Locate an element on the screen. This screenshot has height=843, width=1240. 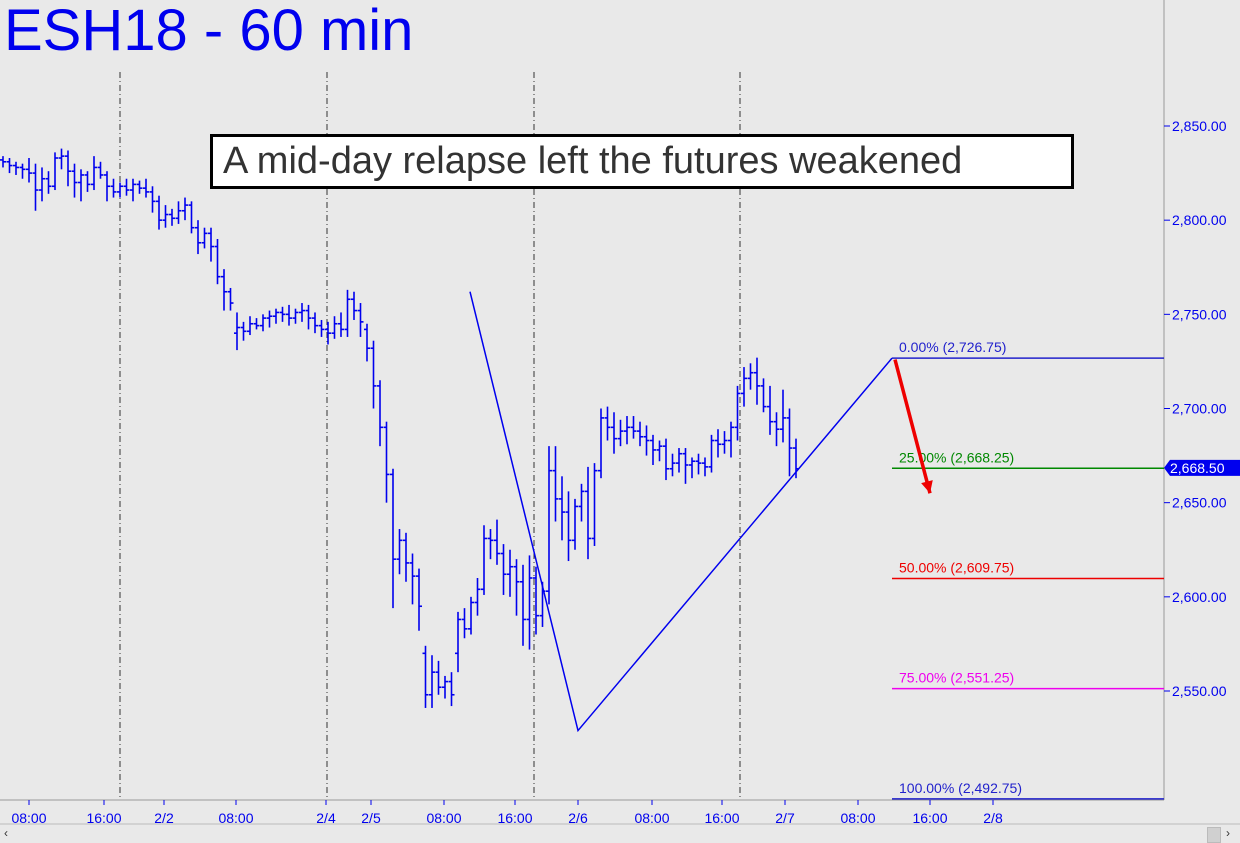
y-tick-label: 2,600.00 is located at coordinates (1199, 597).